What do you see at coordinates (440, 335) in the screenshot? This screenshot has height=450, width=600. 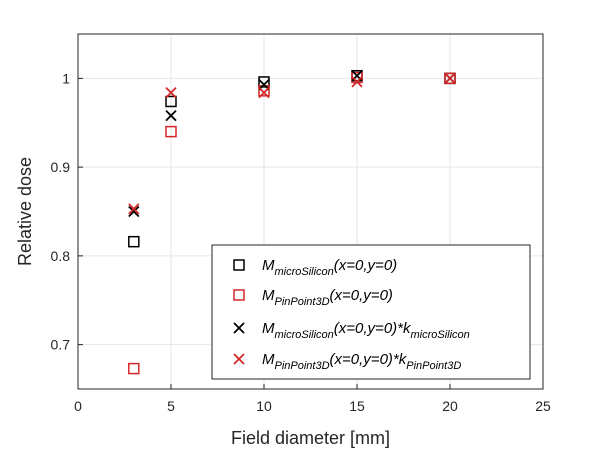 I see `legend-text-sub2: microSilicon` at bounding box center [440, 335].